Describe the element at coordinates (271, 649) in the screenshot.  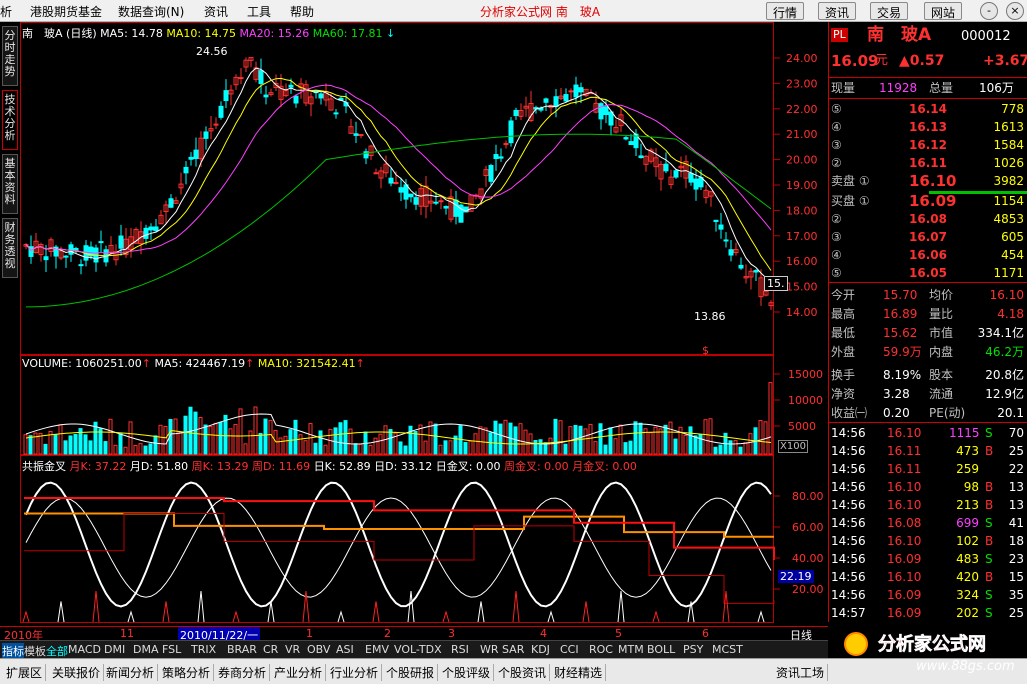
I see `indicator-tab-9: CR` at that location.